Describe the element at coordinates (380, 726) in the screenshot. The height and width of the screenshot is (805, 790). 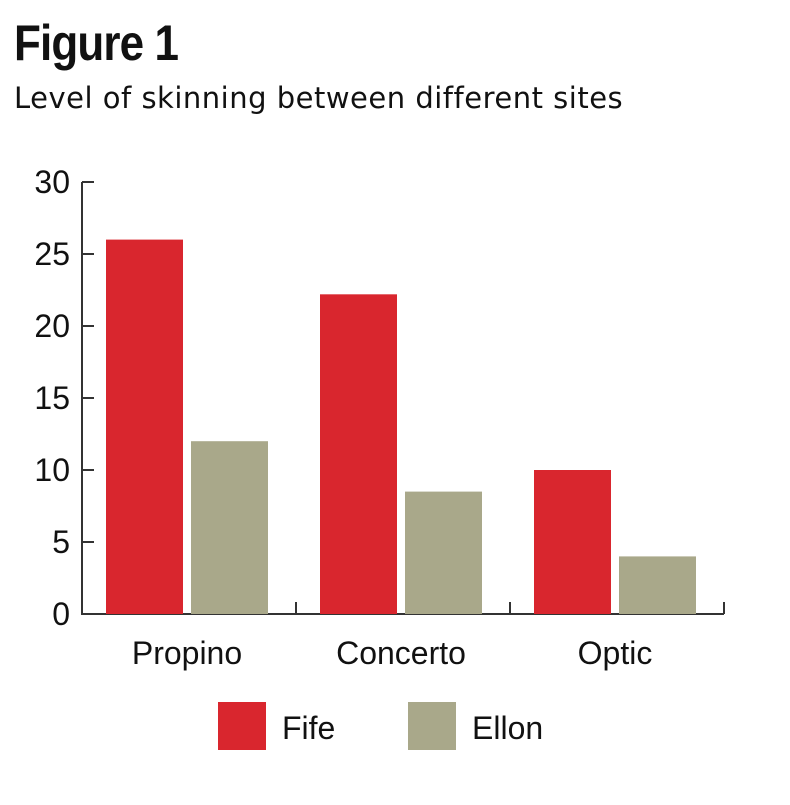
I see `legend: Fife Ellon` at that location.